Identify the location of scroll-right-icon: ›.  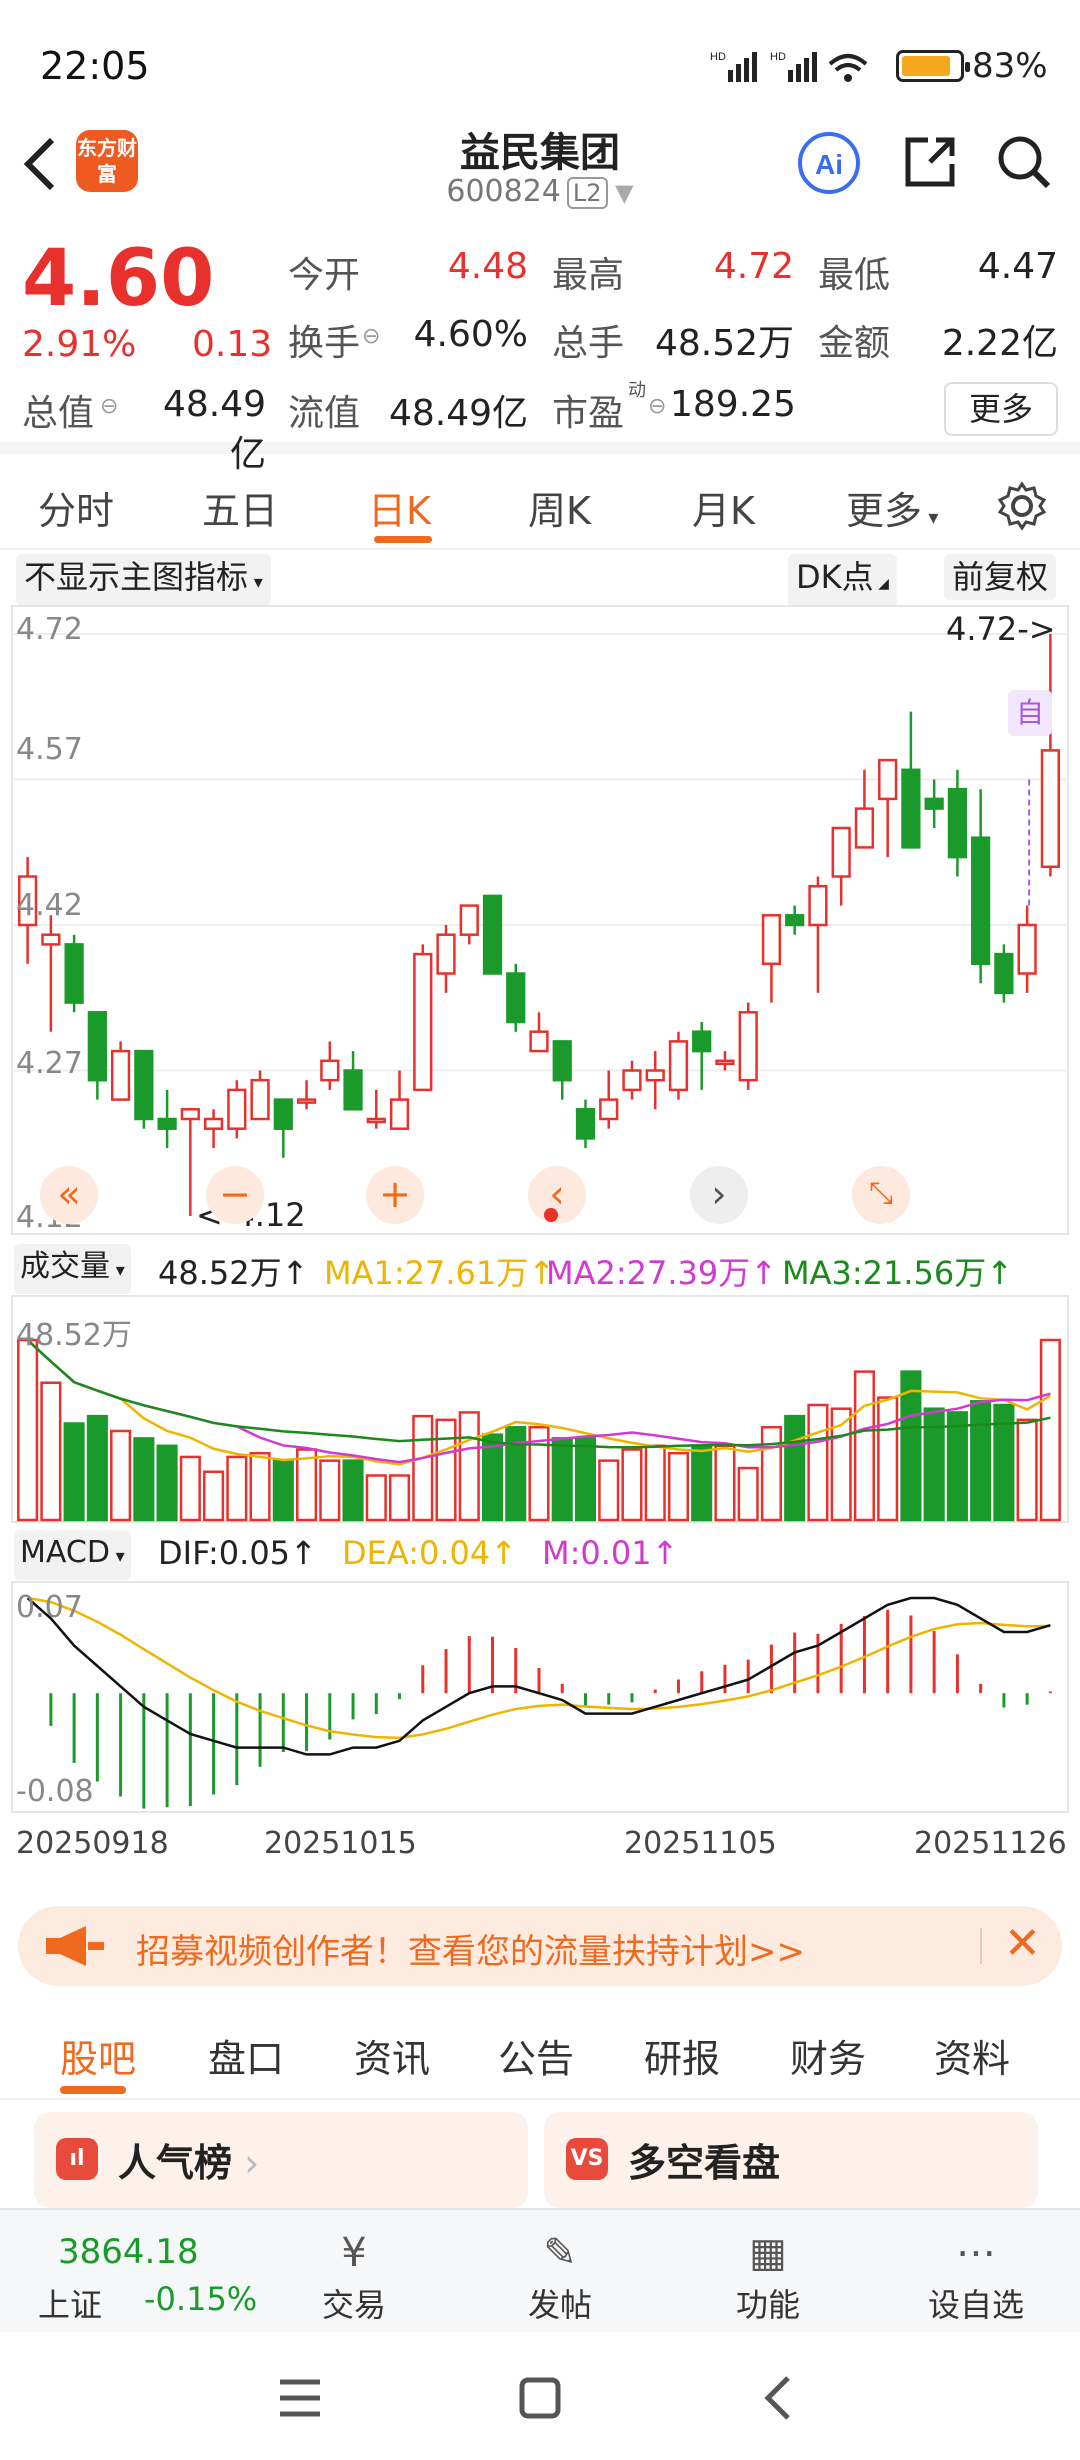
(719, 1195).